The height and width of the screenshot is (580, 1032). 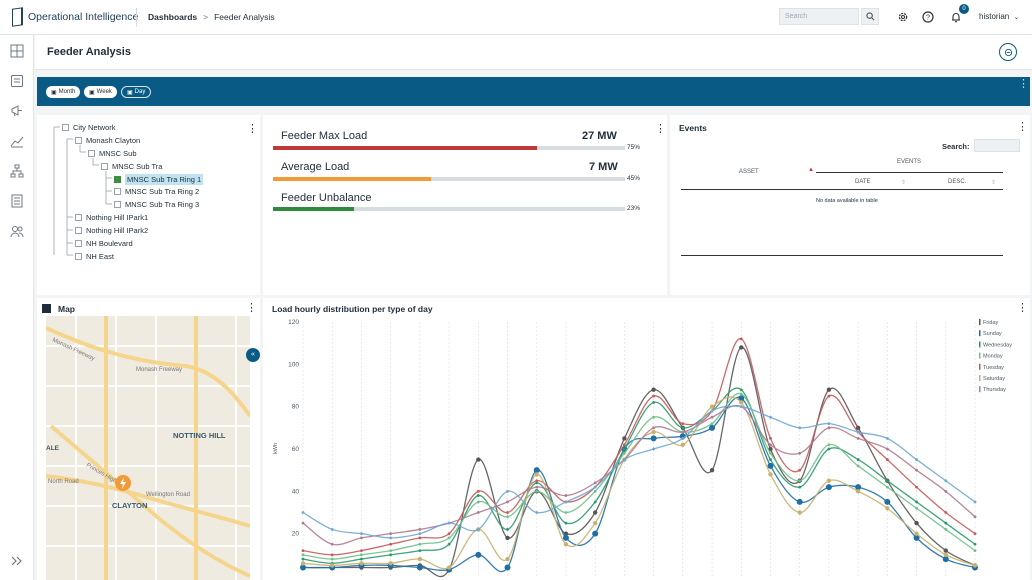 What do you see at coordinates (909, 172) in the screenshot?
I see `header-divider` at bounding box center [909, 172].